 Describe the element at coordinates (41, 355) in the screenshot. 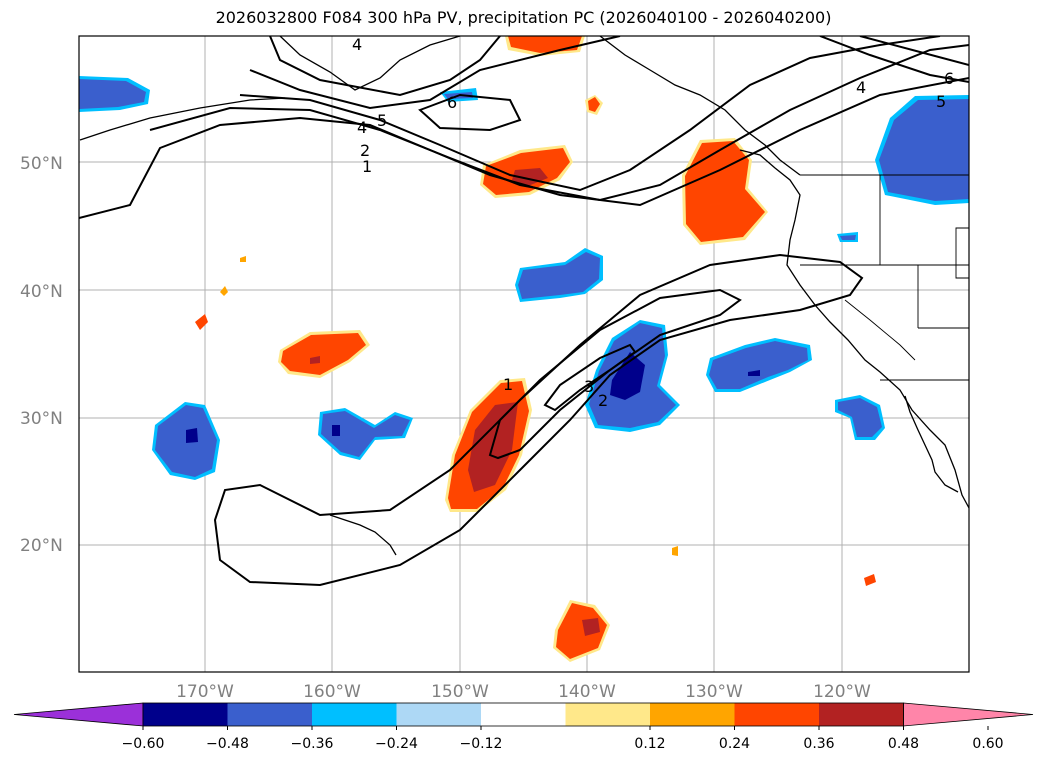

I see `latitude-labels: 50°N 40°N 30°N 20°N` at that location.